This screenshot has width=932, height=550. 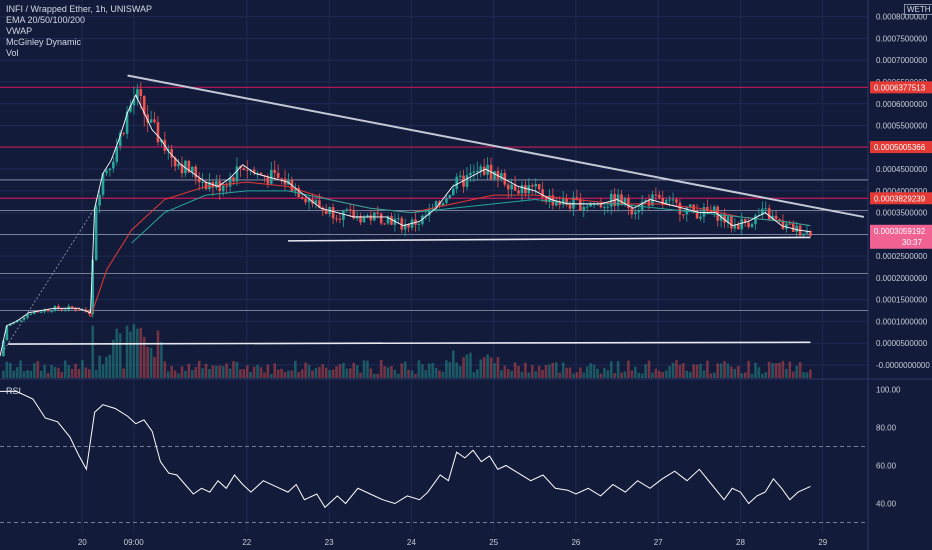 I want to click on rsi-tick-label: 40.00, so click(x=886, y=504).